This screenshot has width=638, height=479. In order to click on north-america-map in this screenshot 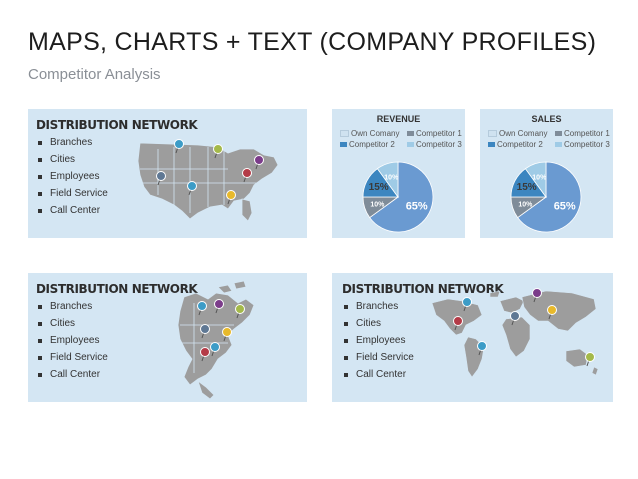, I will do `click(216, 340)`.